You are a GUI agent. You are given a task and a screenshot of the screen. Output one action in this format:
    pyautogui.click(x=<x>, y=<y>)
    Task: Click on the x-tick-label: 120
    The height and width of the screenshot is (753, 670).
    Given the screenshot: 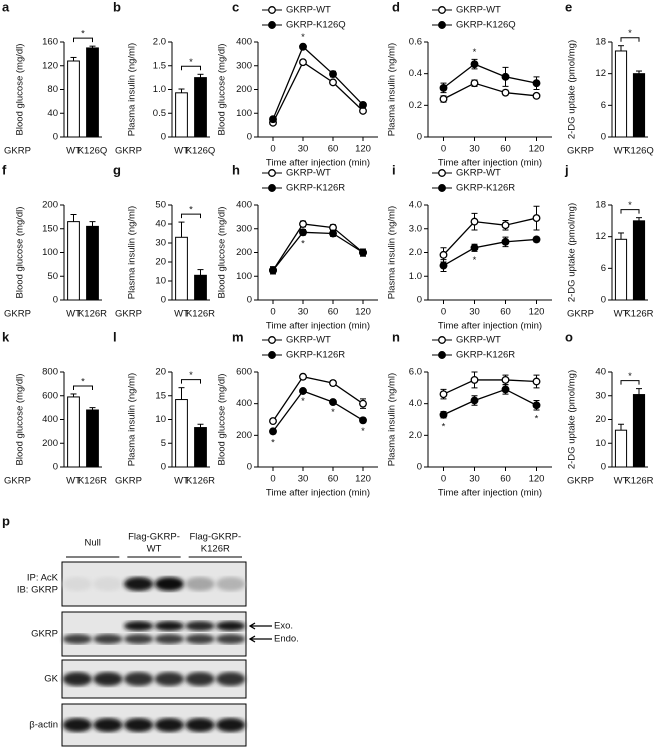 What is the action you would take?
    pyautogui.click(x=363, y=479)
    